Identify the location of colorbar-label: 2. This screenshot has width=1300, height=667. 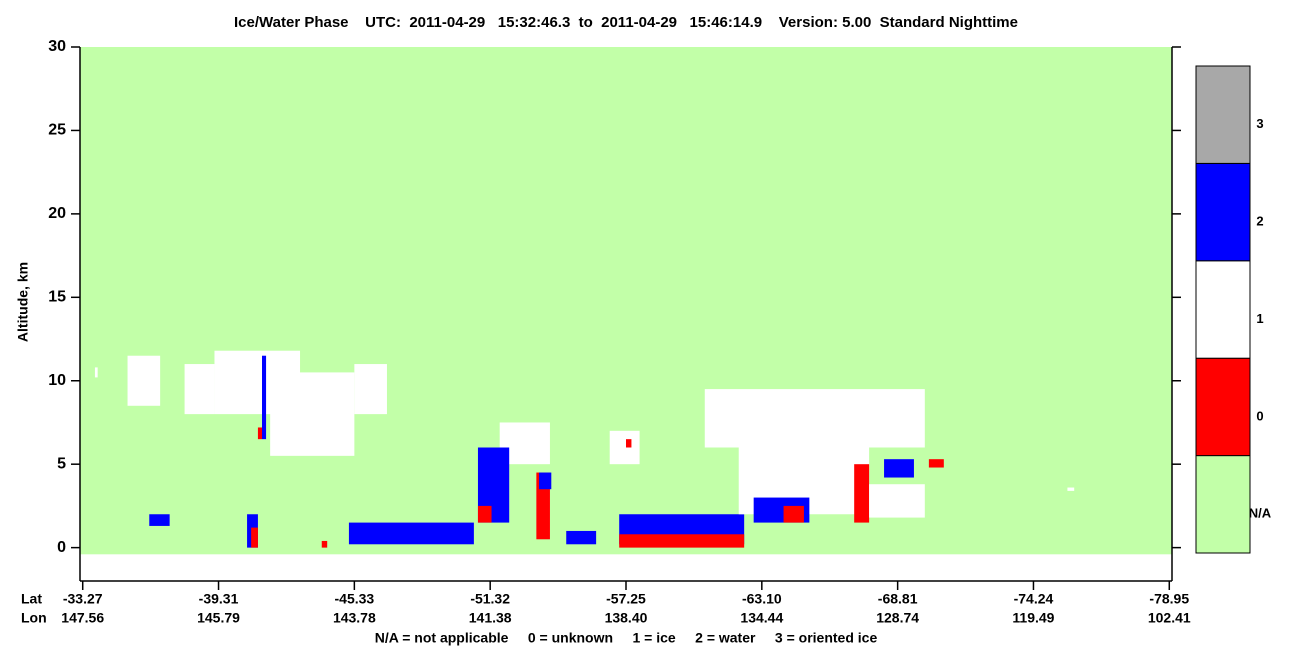
(1259, 221).